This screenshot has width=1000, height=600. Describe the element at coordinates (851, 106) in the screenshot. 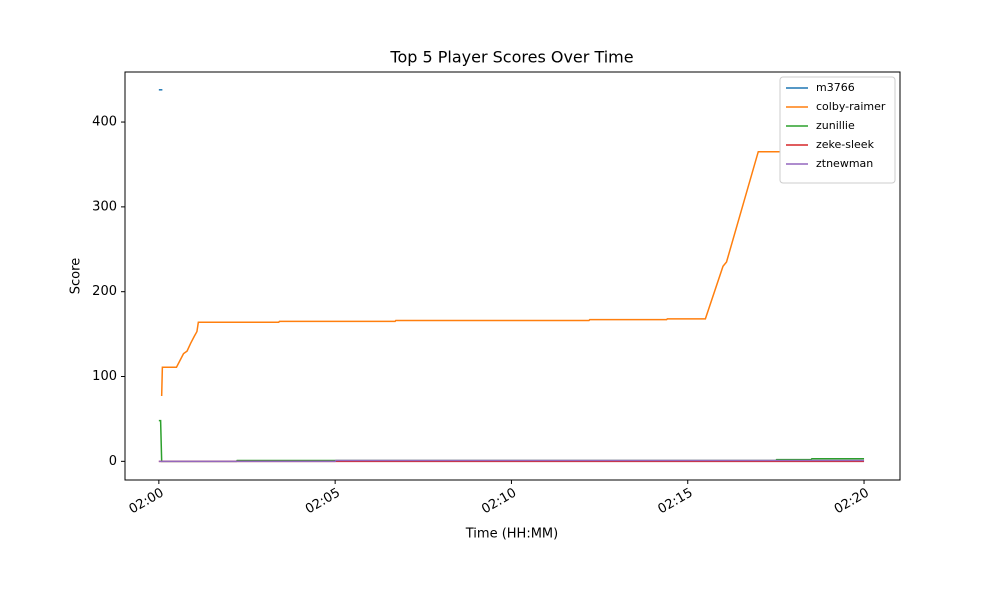

I see `legend-label: colby-raimer` at that location.